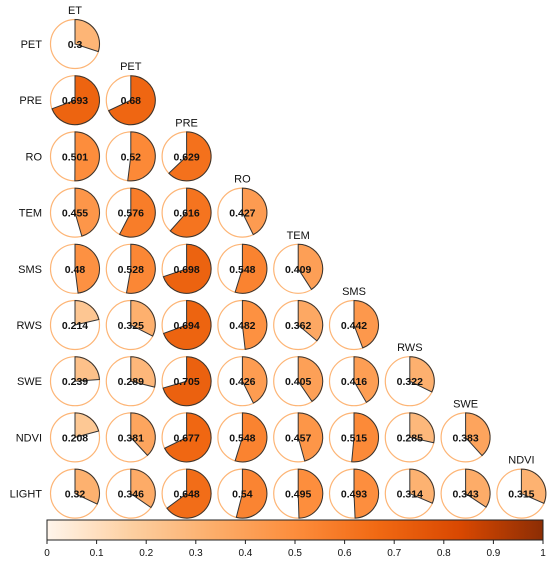 The height and width of the screenshot is (564, 550). I want to click on pie-cell: 0.427, so click(242, 212).